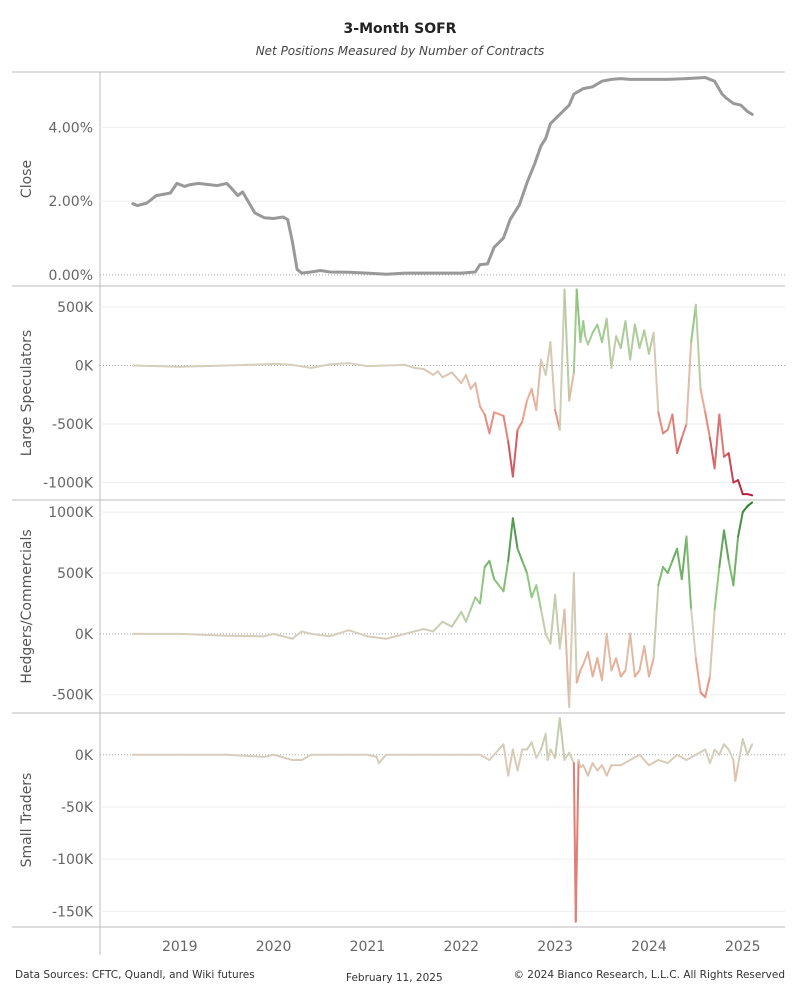 The height and width of the screenshot is (1000, 800). I want to click on x-tick-label: 2024, so click(649, 947).